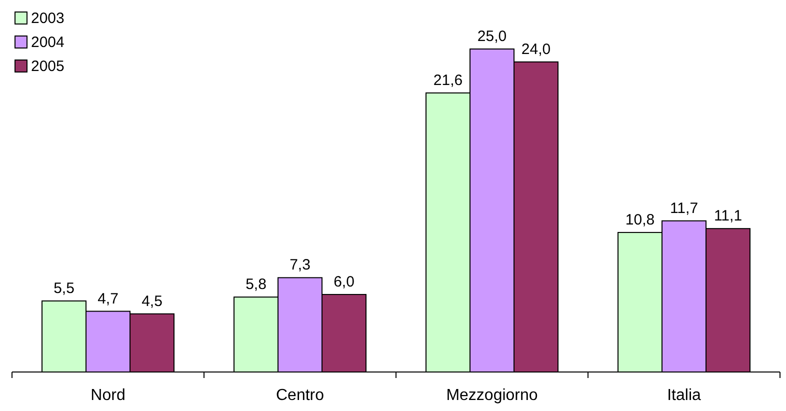 The width and height of the screenshot is (786, 411). I want to click on data-label: 25,0, so click(492, 36).